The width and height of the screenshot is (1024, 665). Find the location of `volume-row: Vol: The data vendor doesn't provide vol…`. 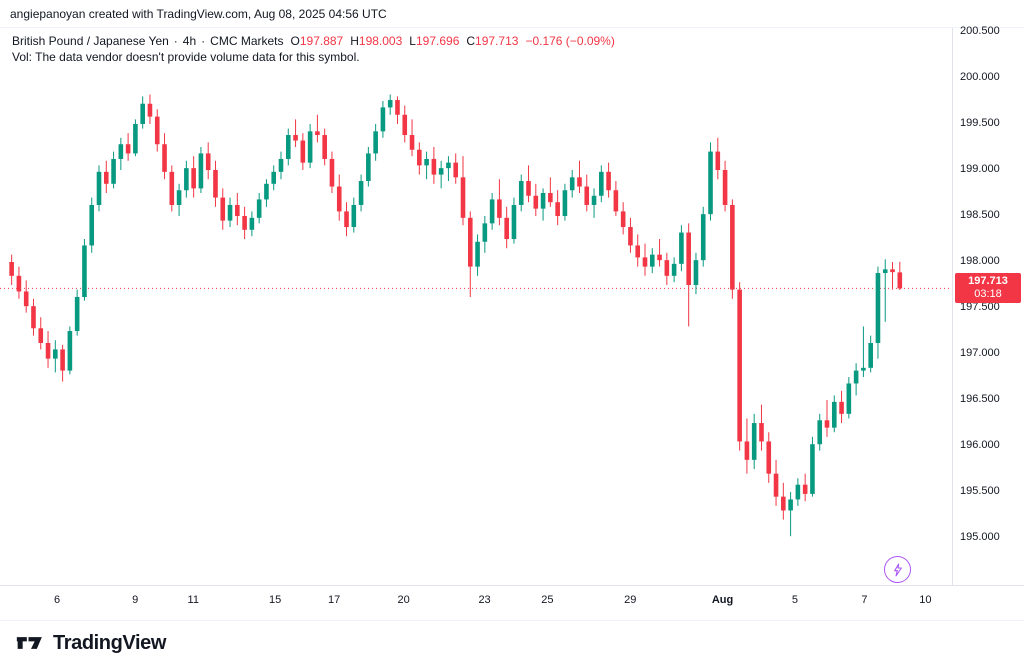

volume-row: Vol: The data vendor doesn't provide vol… is located at coordinates (313, 57).